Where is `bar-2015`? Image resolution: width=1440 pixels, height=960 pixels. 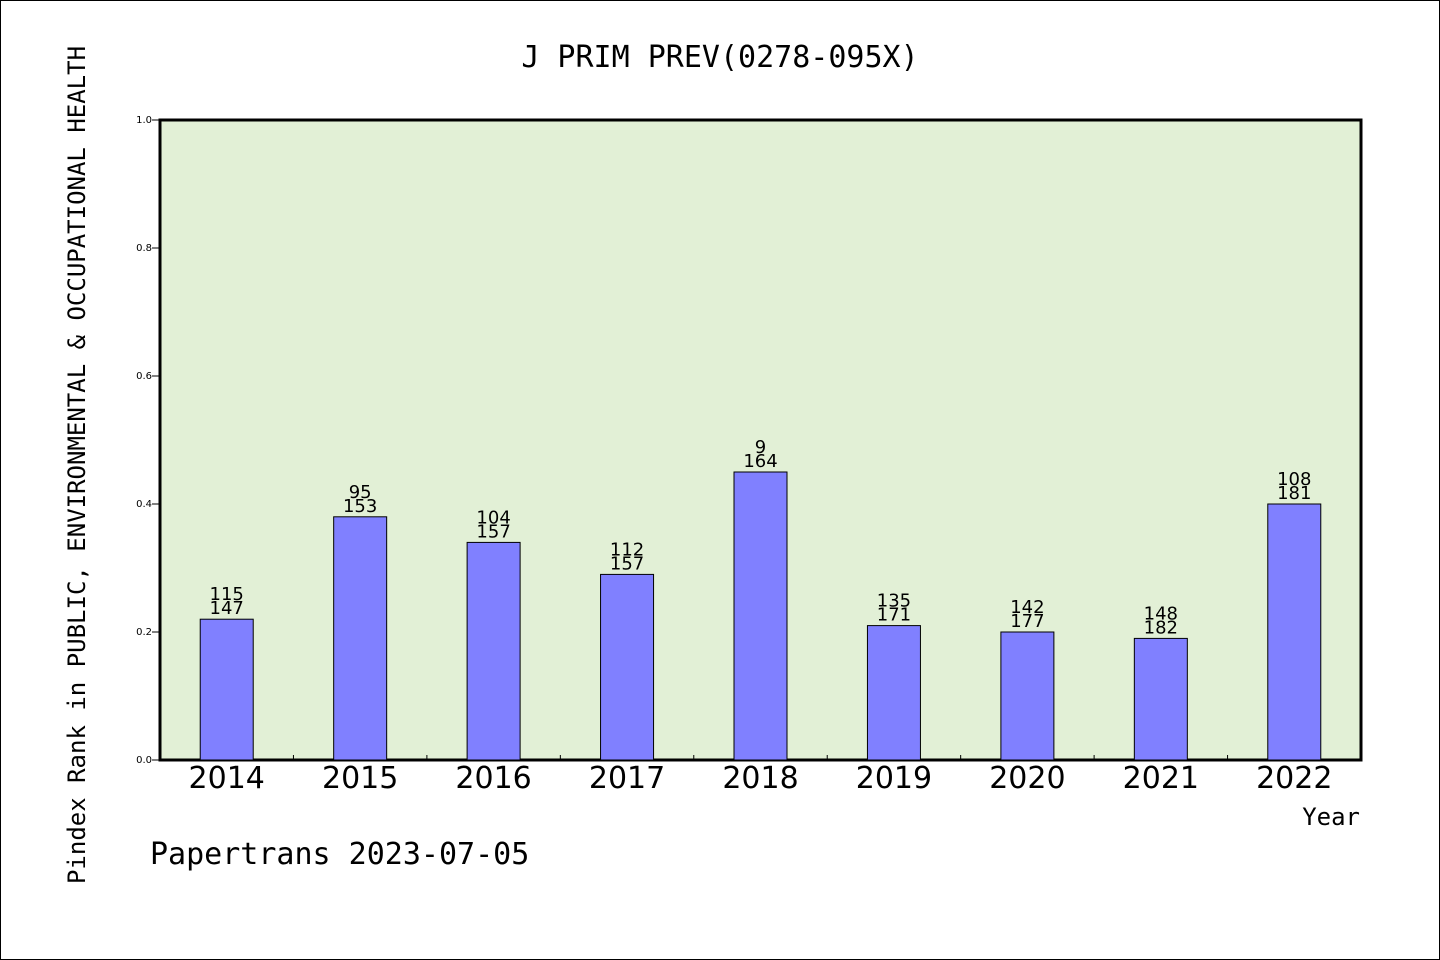 bar-2015 is located at coordinates (360, 638).